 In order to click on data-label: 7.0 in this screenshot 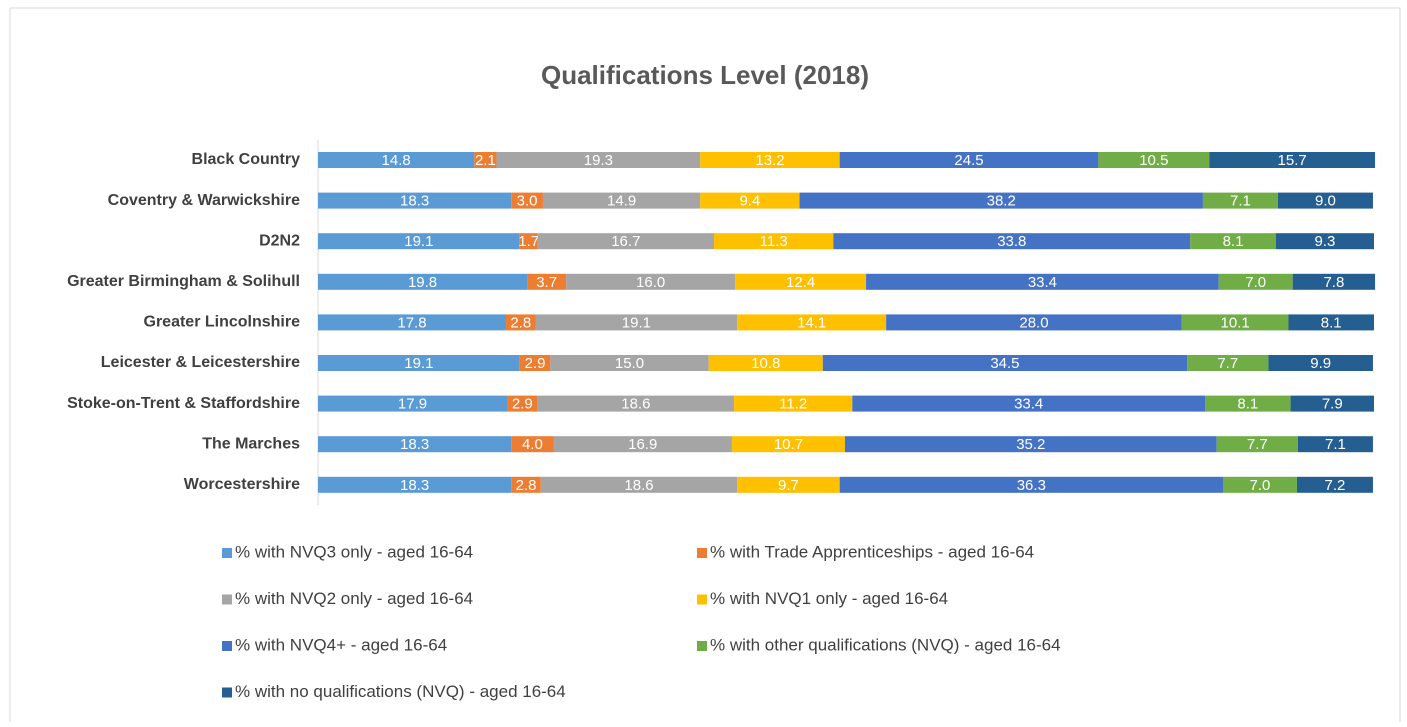, I will do `click(1255, 282)`.